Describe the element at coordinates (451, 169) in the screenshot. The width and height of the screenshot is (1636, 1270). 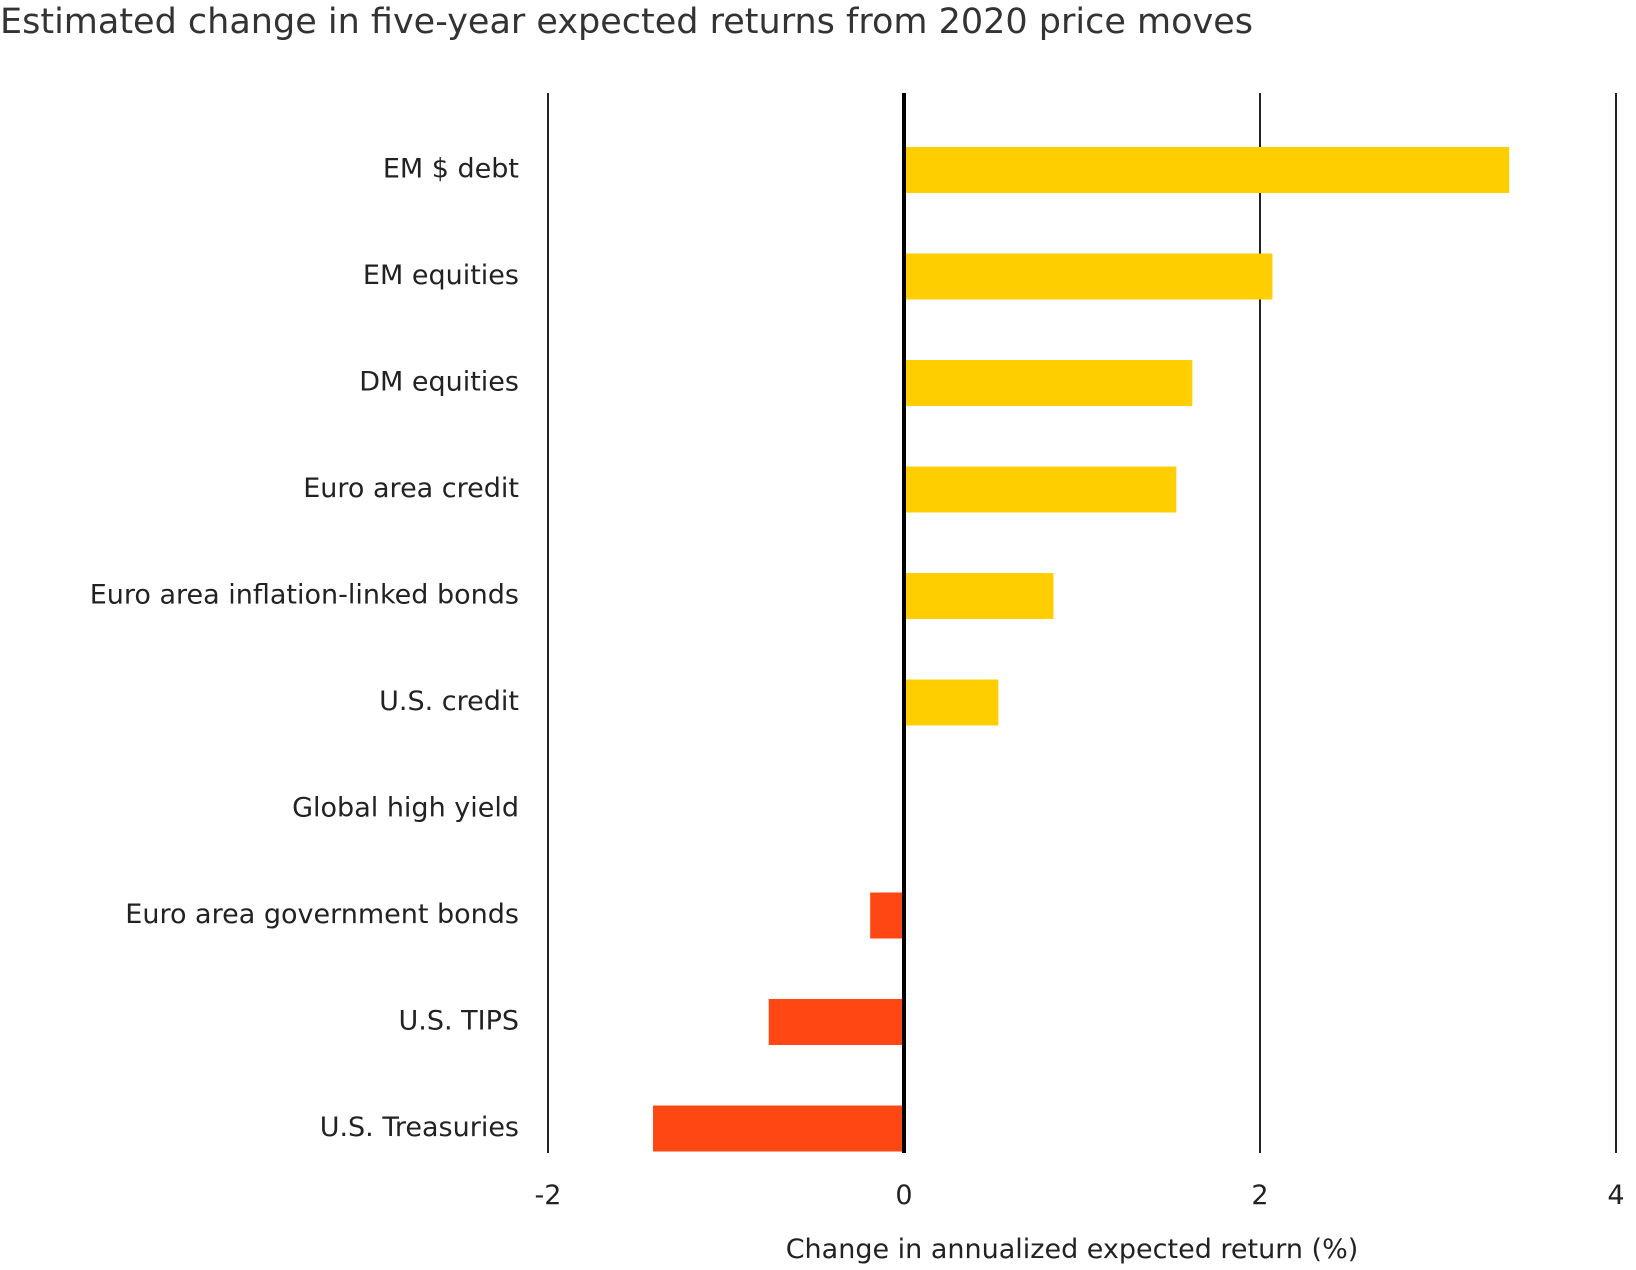
I see `category-label: EM $ debt` at that location.